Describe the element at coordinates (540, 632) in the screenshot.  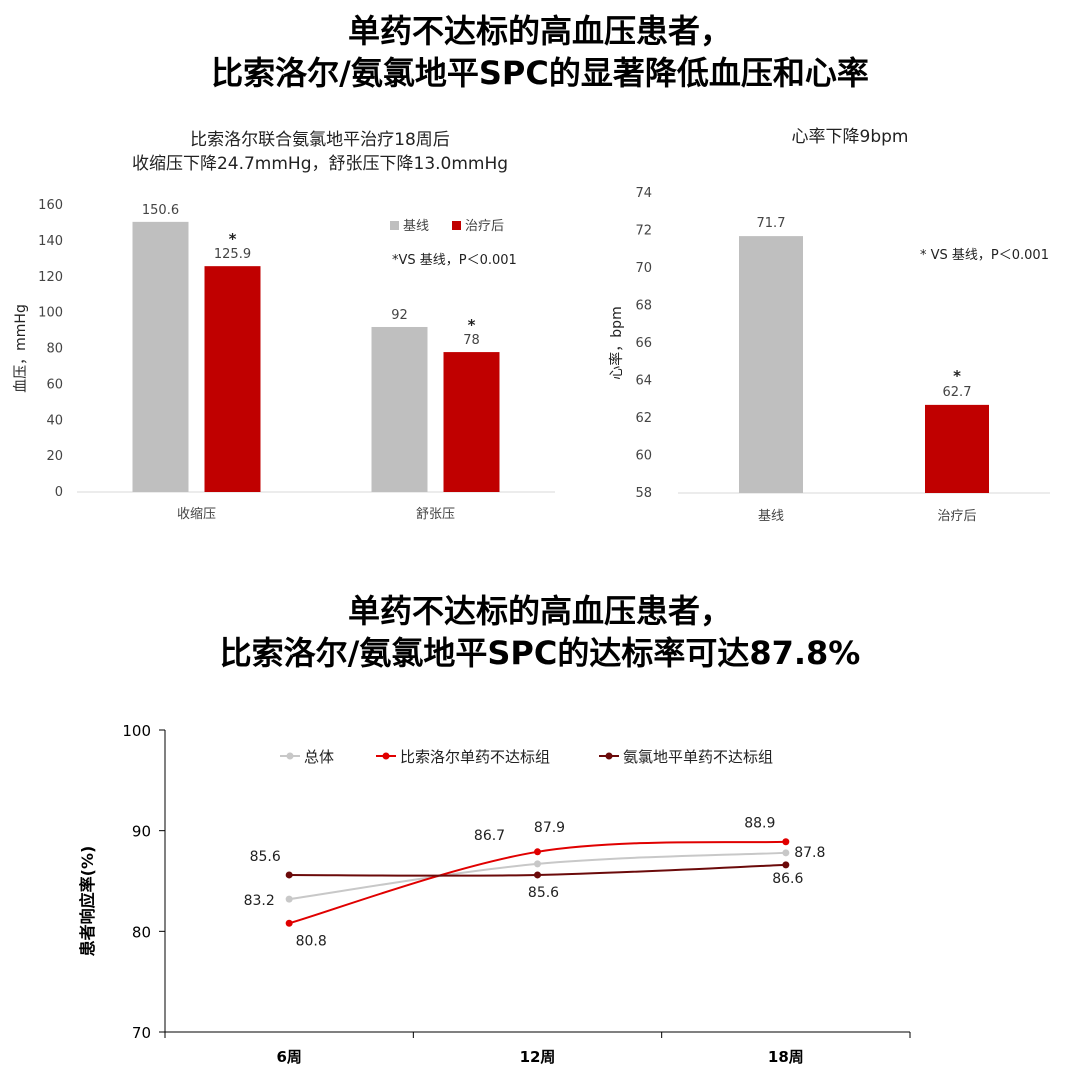
I see `bottom-headline: 单药不达标的高血压患者， 比索洛尔/氨氯地平SPC的达标率可达87.8%` at that location.